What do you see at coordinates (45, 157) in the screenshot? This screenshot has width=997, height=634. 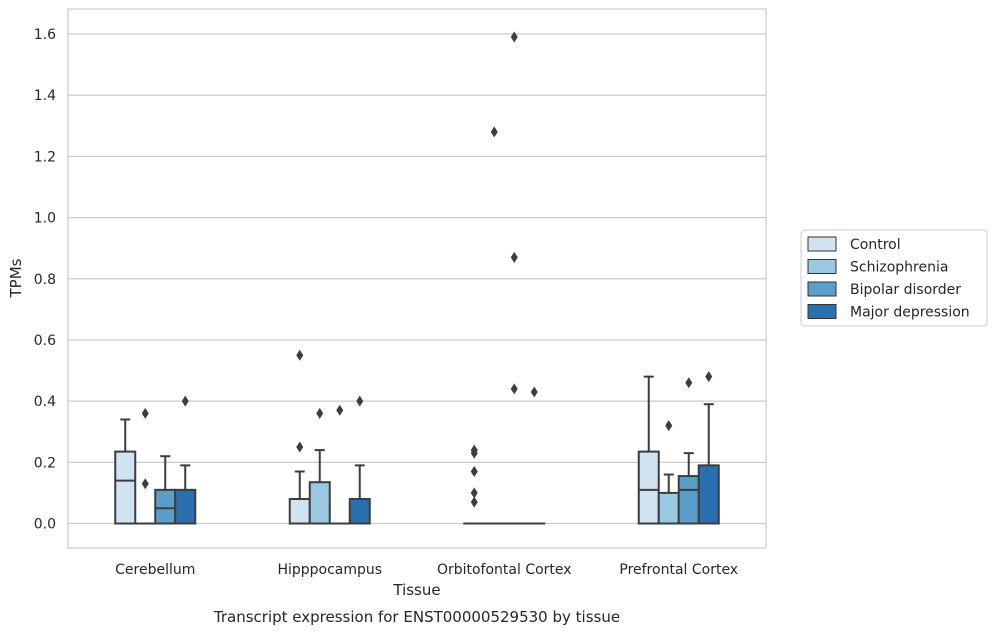 I see `y-tick-label: 1.2` at bounding box center [45, 157].